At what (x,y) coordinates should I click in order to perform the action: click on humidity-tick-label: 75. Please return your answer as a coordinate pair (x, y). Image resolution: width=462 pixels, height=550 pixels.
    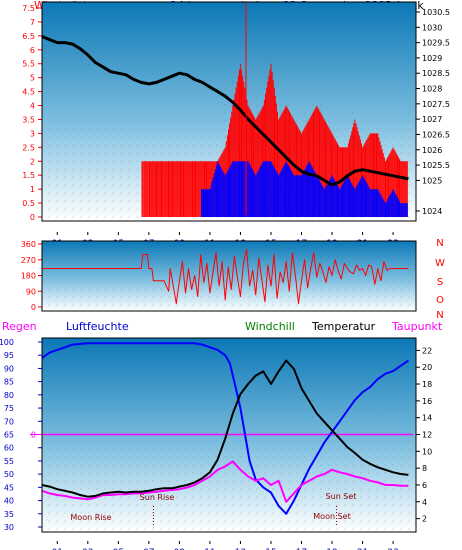
    Looking at the image, I should click on (9, 408).